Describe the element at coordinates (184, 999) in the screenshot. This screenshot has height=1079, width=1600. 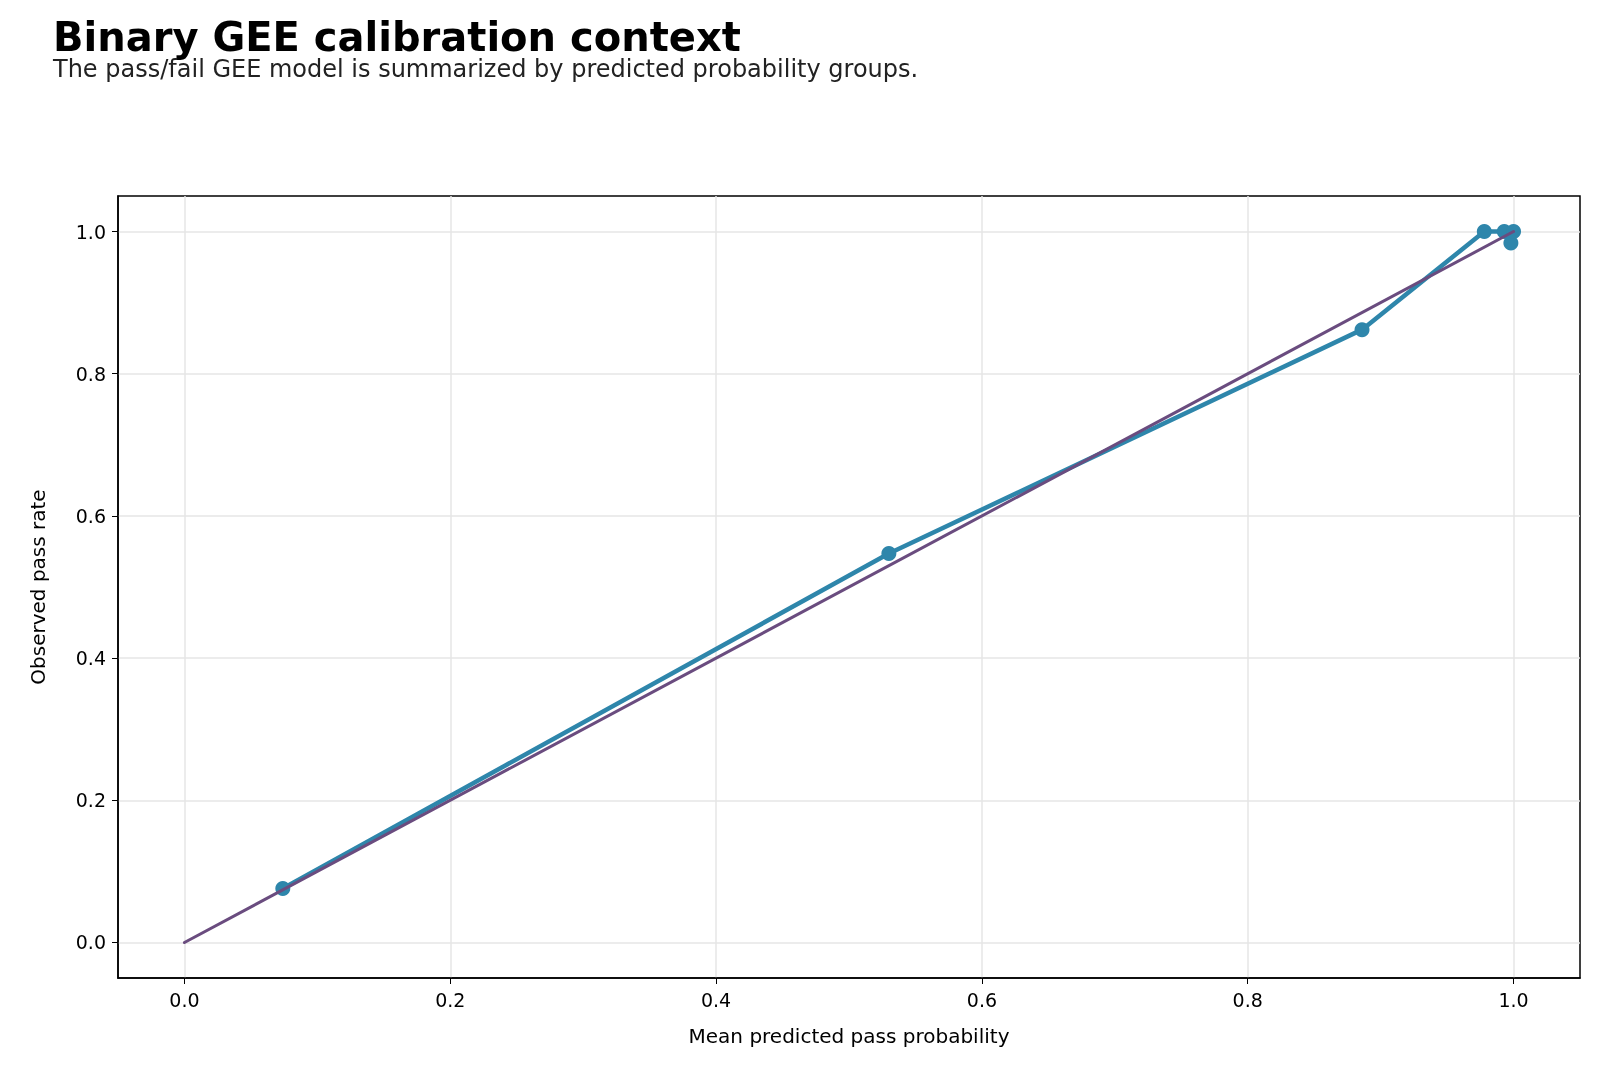
I see `x-tick-label: 0.0` at that location.